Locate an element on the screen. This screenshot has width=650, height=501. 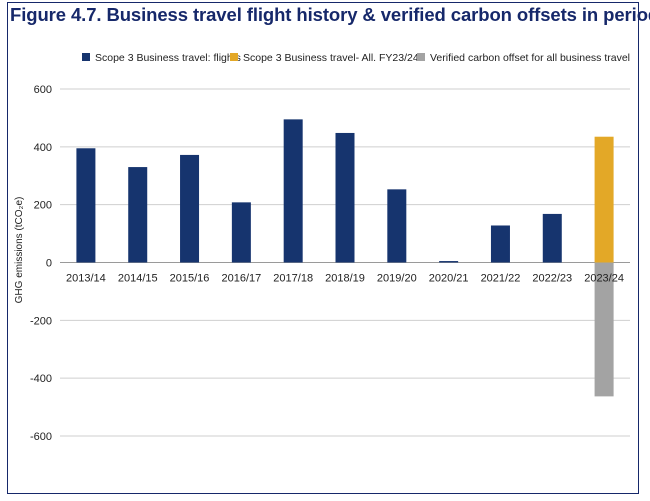
x-tick-label: 2016/17 is located at coordinates (241, 279).